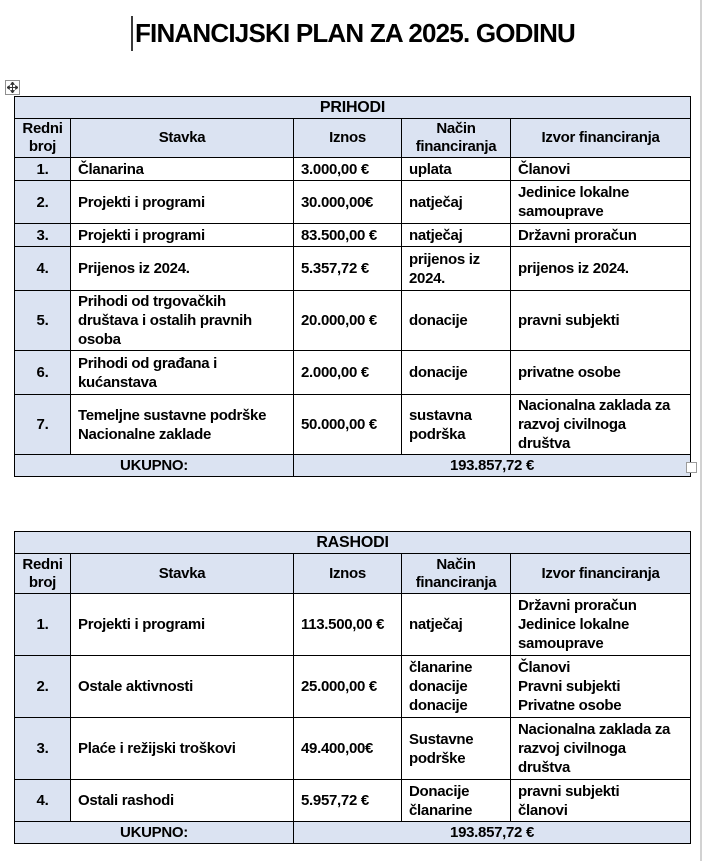 The width and height of the screenshot is (706, 861). I want to click on cell-nacin: uplata, so click(456, 169).